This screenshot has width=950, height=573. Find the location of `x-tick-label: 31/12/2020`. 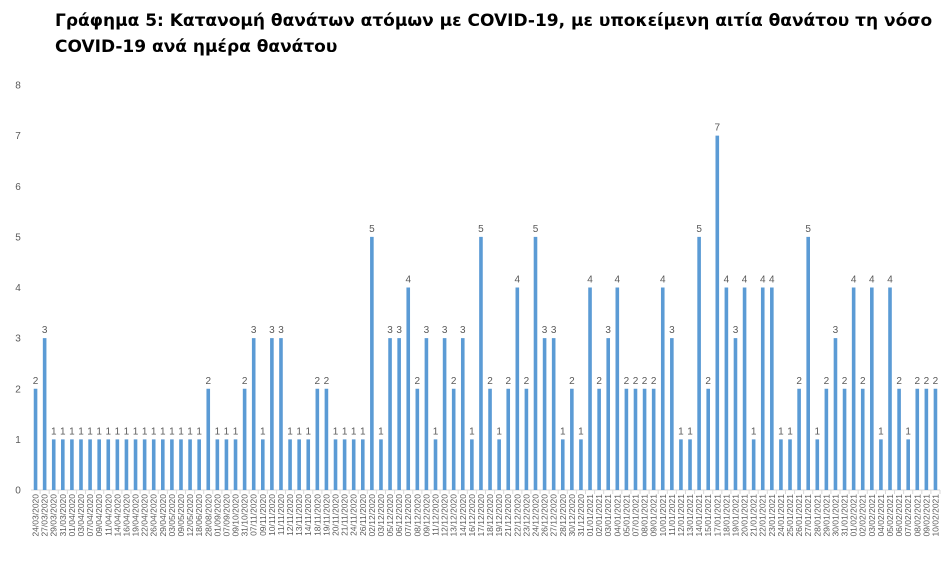

x-tick-label: 31/12/2020 is located at coordinates (581, 515).